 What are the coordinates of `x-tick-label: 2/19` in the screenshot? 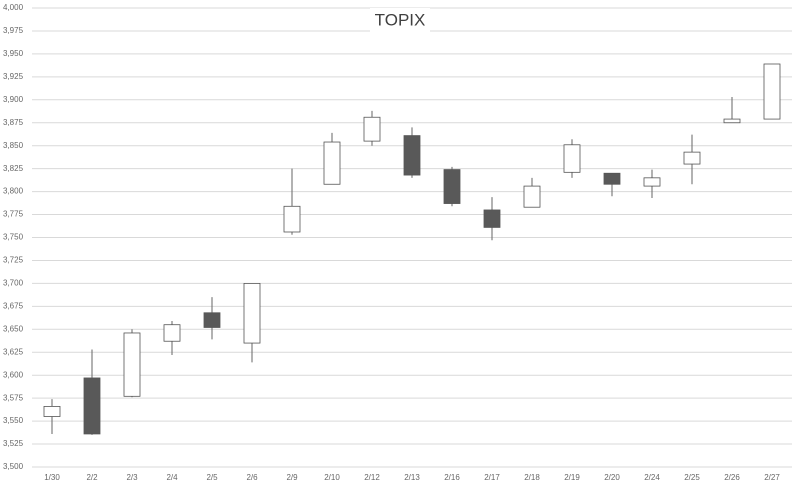 It's located at (572, 477).